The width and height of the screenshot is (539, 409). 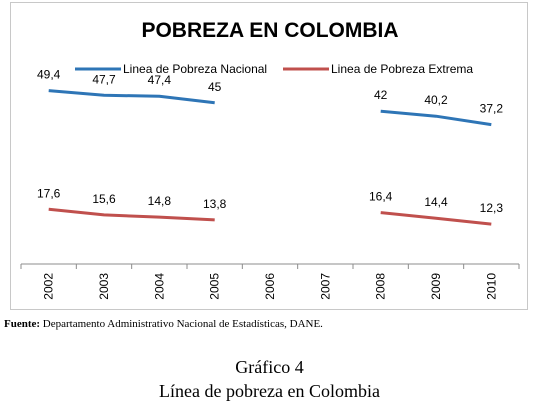 I want to click on legend-label: Linea de Pobreza Nacional, so click(x=195, y=69).